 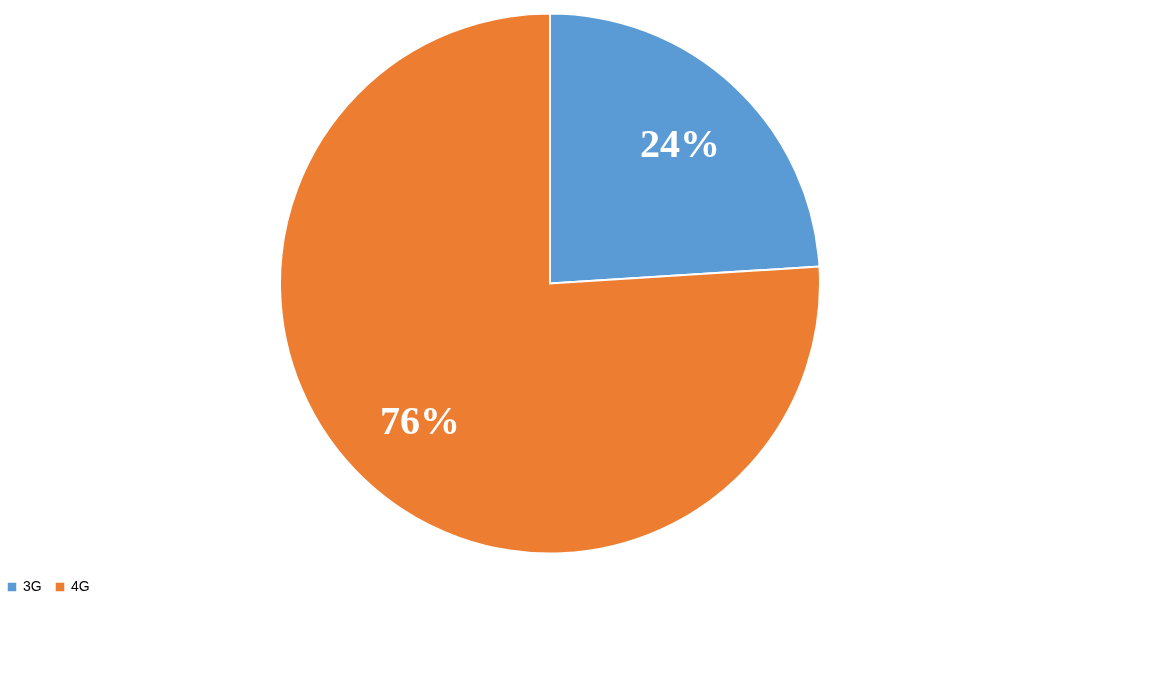 What do you see at coordinates (80, 586) in the screenshot?
I see `legend-label: 4G` at bounding box center [80, 586].